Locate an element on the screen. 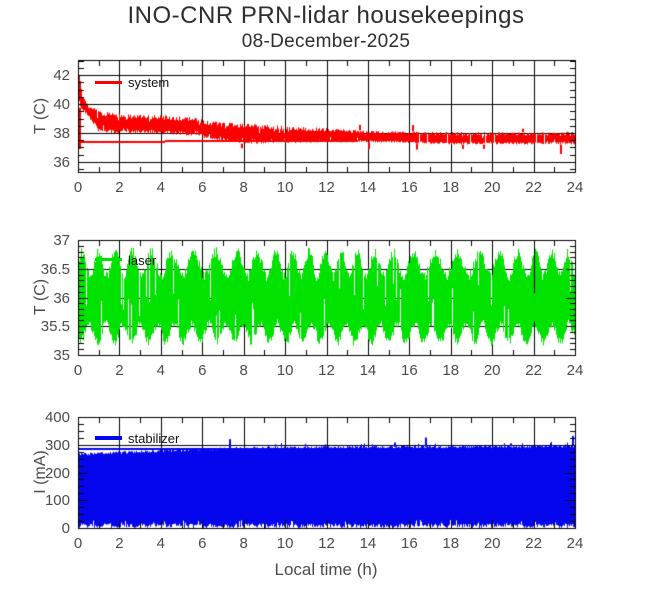 The image size is (660, 595). y-tick-label: 400 is located at coordinates (57, 417).